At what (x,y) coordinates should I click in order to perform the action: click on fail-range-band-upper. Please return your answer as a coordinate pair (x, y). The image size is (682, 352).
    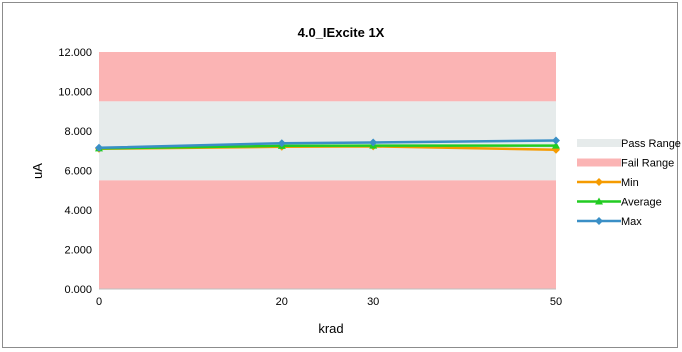
    Looking at the image, I should click on (327, 77).